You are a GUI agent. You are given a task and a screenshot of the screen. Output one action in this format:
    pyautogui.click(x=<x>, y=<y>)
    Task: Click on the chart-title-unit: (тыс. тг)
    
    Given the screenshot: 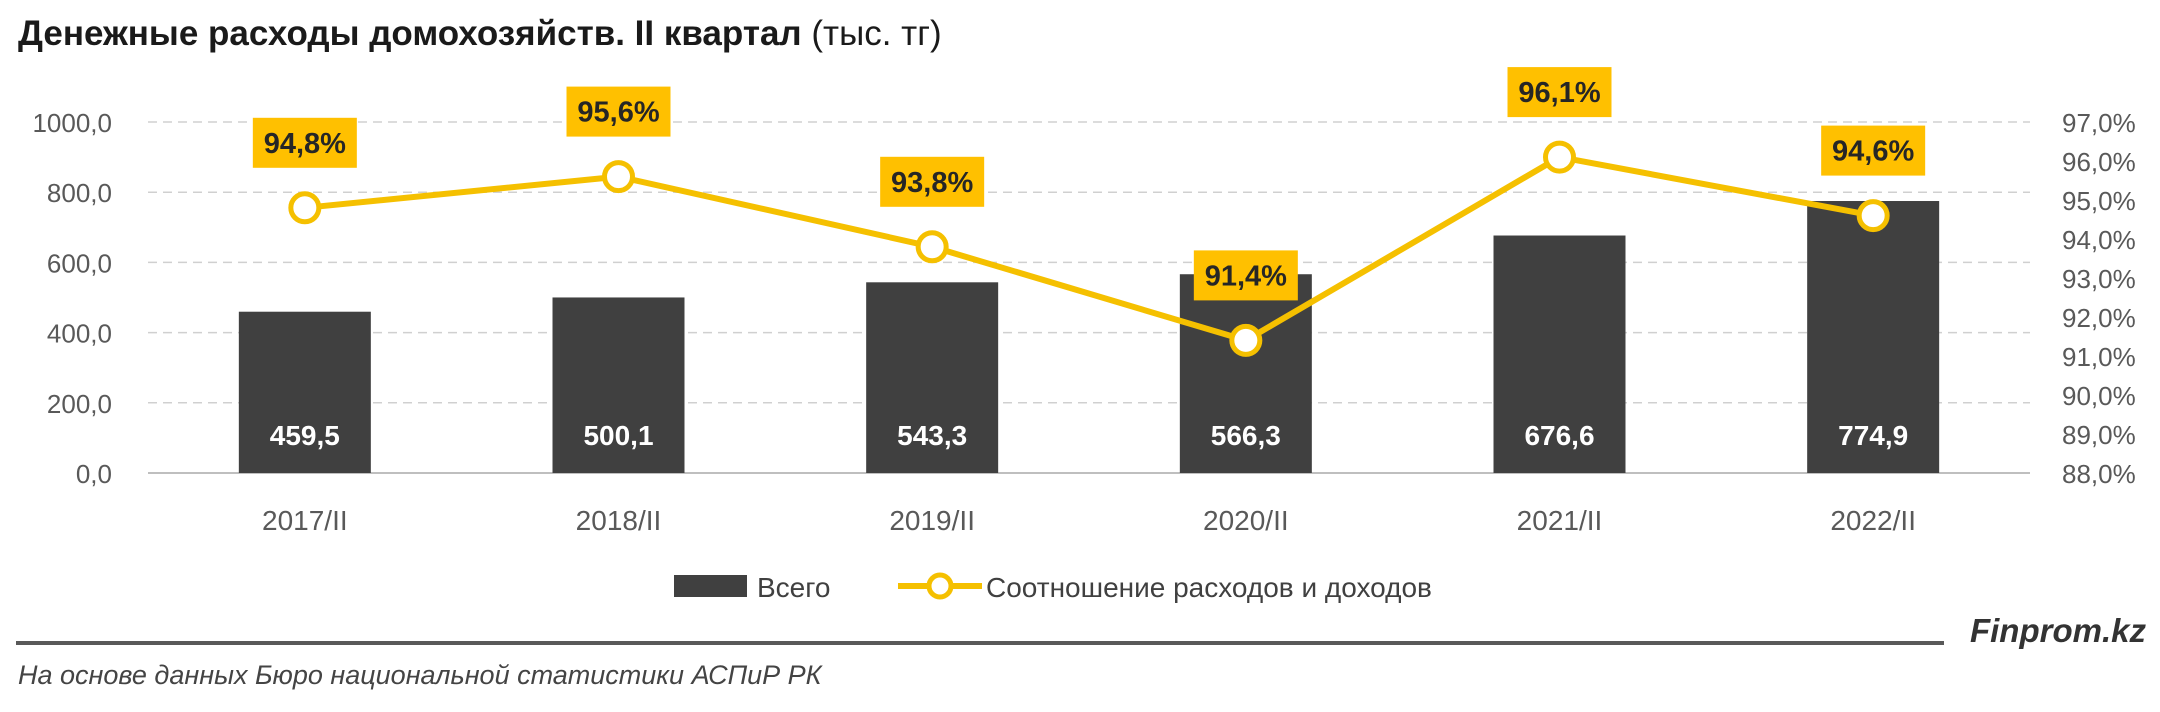 What is the action you would take?
    pyautogui.click(x=871, y=33)
    